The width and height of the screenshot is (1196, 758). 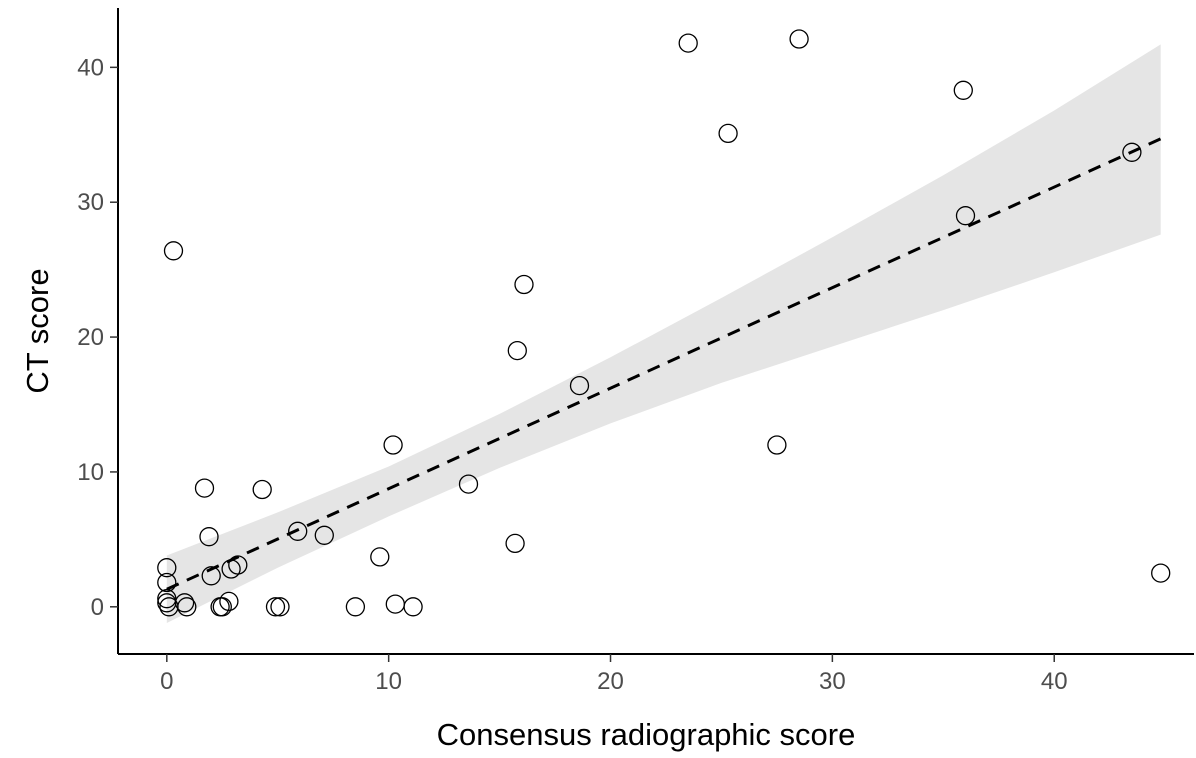 What do you see at coordinates (610, 681) in the screenshot?
I see `x-tick-label: 20` at bounding box center [610, 681].